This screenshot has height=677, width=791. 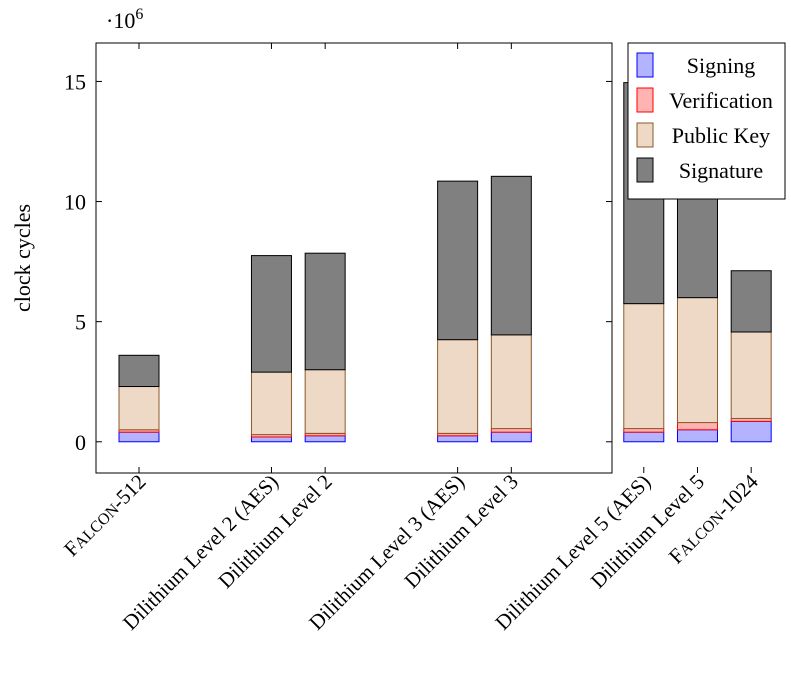 What do you see at coordinates (75, 81) in the screenshot?
I see `y-tick-label: 15` at bounding box center [75, 81].